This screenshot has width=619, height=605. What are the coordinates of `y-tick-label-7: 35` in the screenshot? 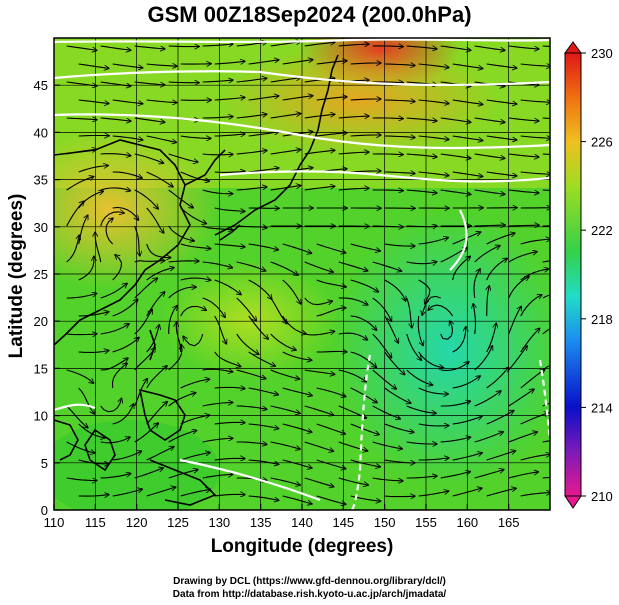 It's located at (41, 180).